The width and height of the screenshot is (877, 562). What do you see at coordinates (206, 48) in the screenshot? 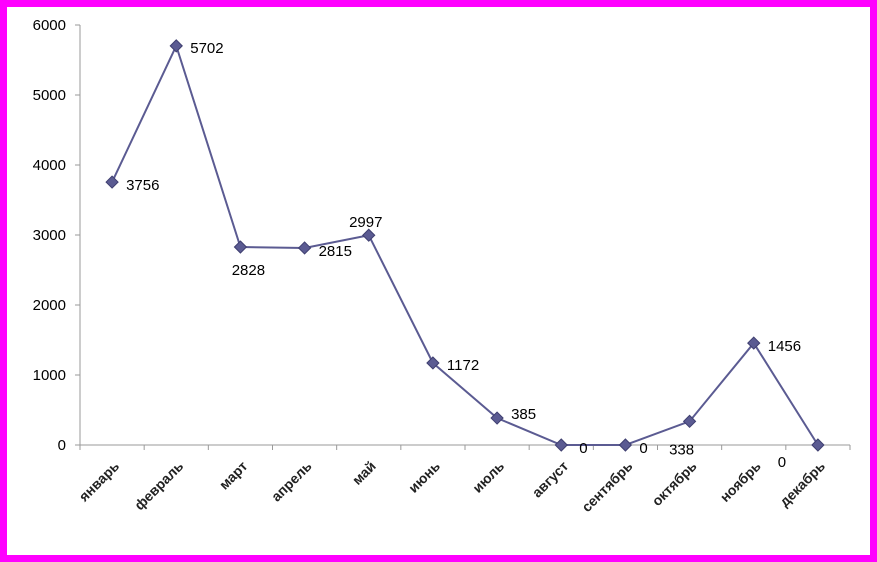
I see `data-label: 5702` at bounding box center [206, 48].